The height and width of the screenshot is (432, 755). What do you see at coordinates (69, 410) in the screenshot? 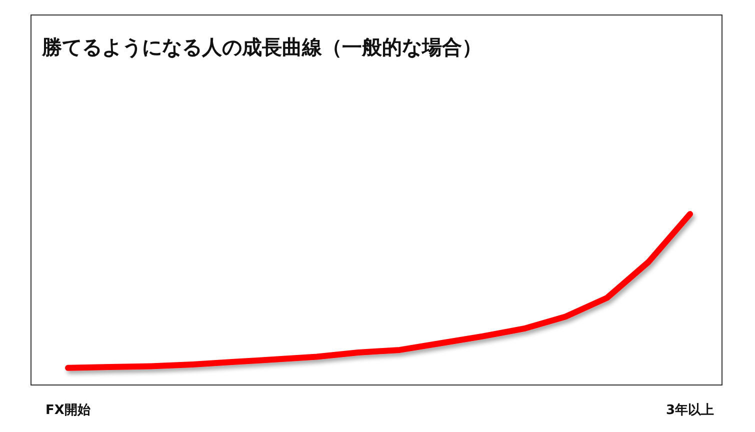
I see `x-tick-label: FX開始` at bounding box center [69, 410].